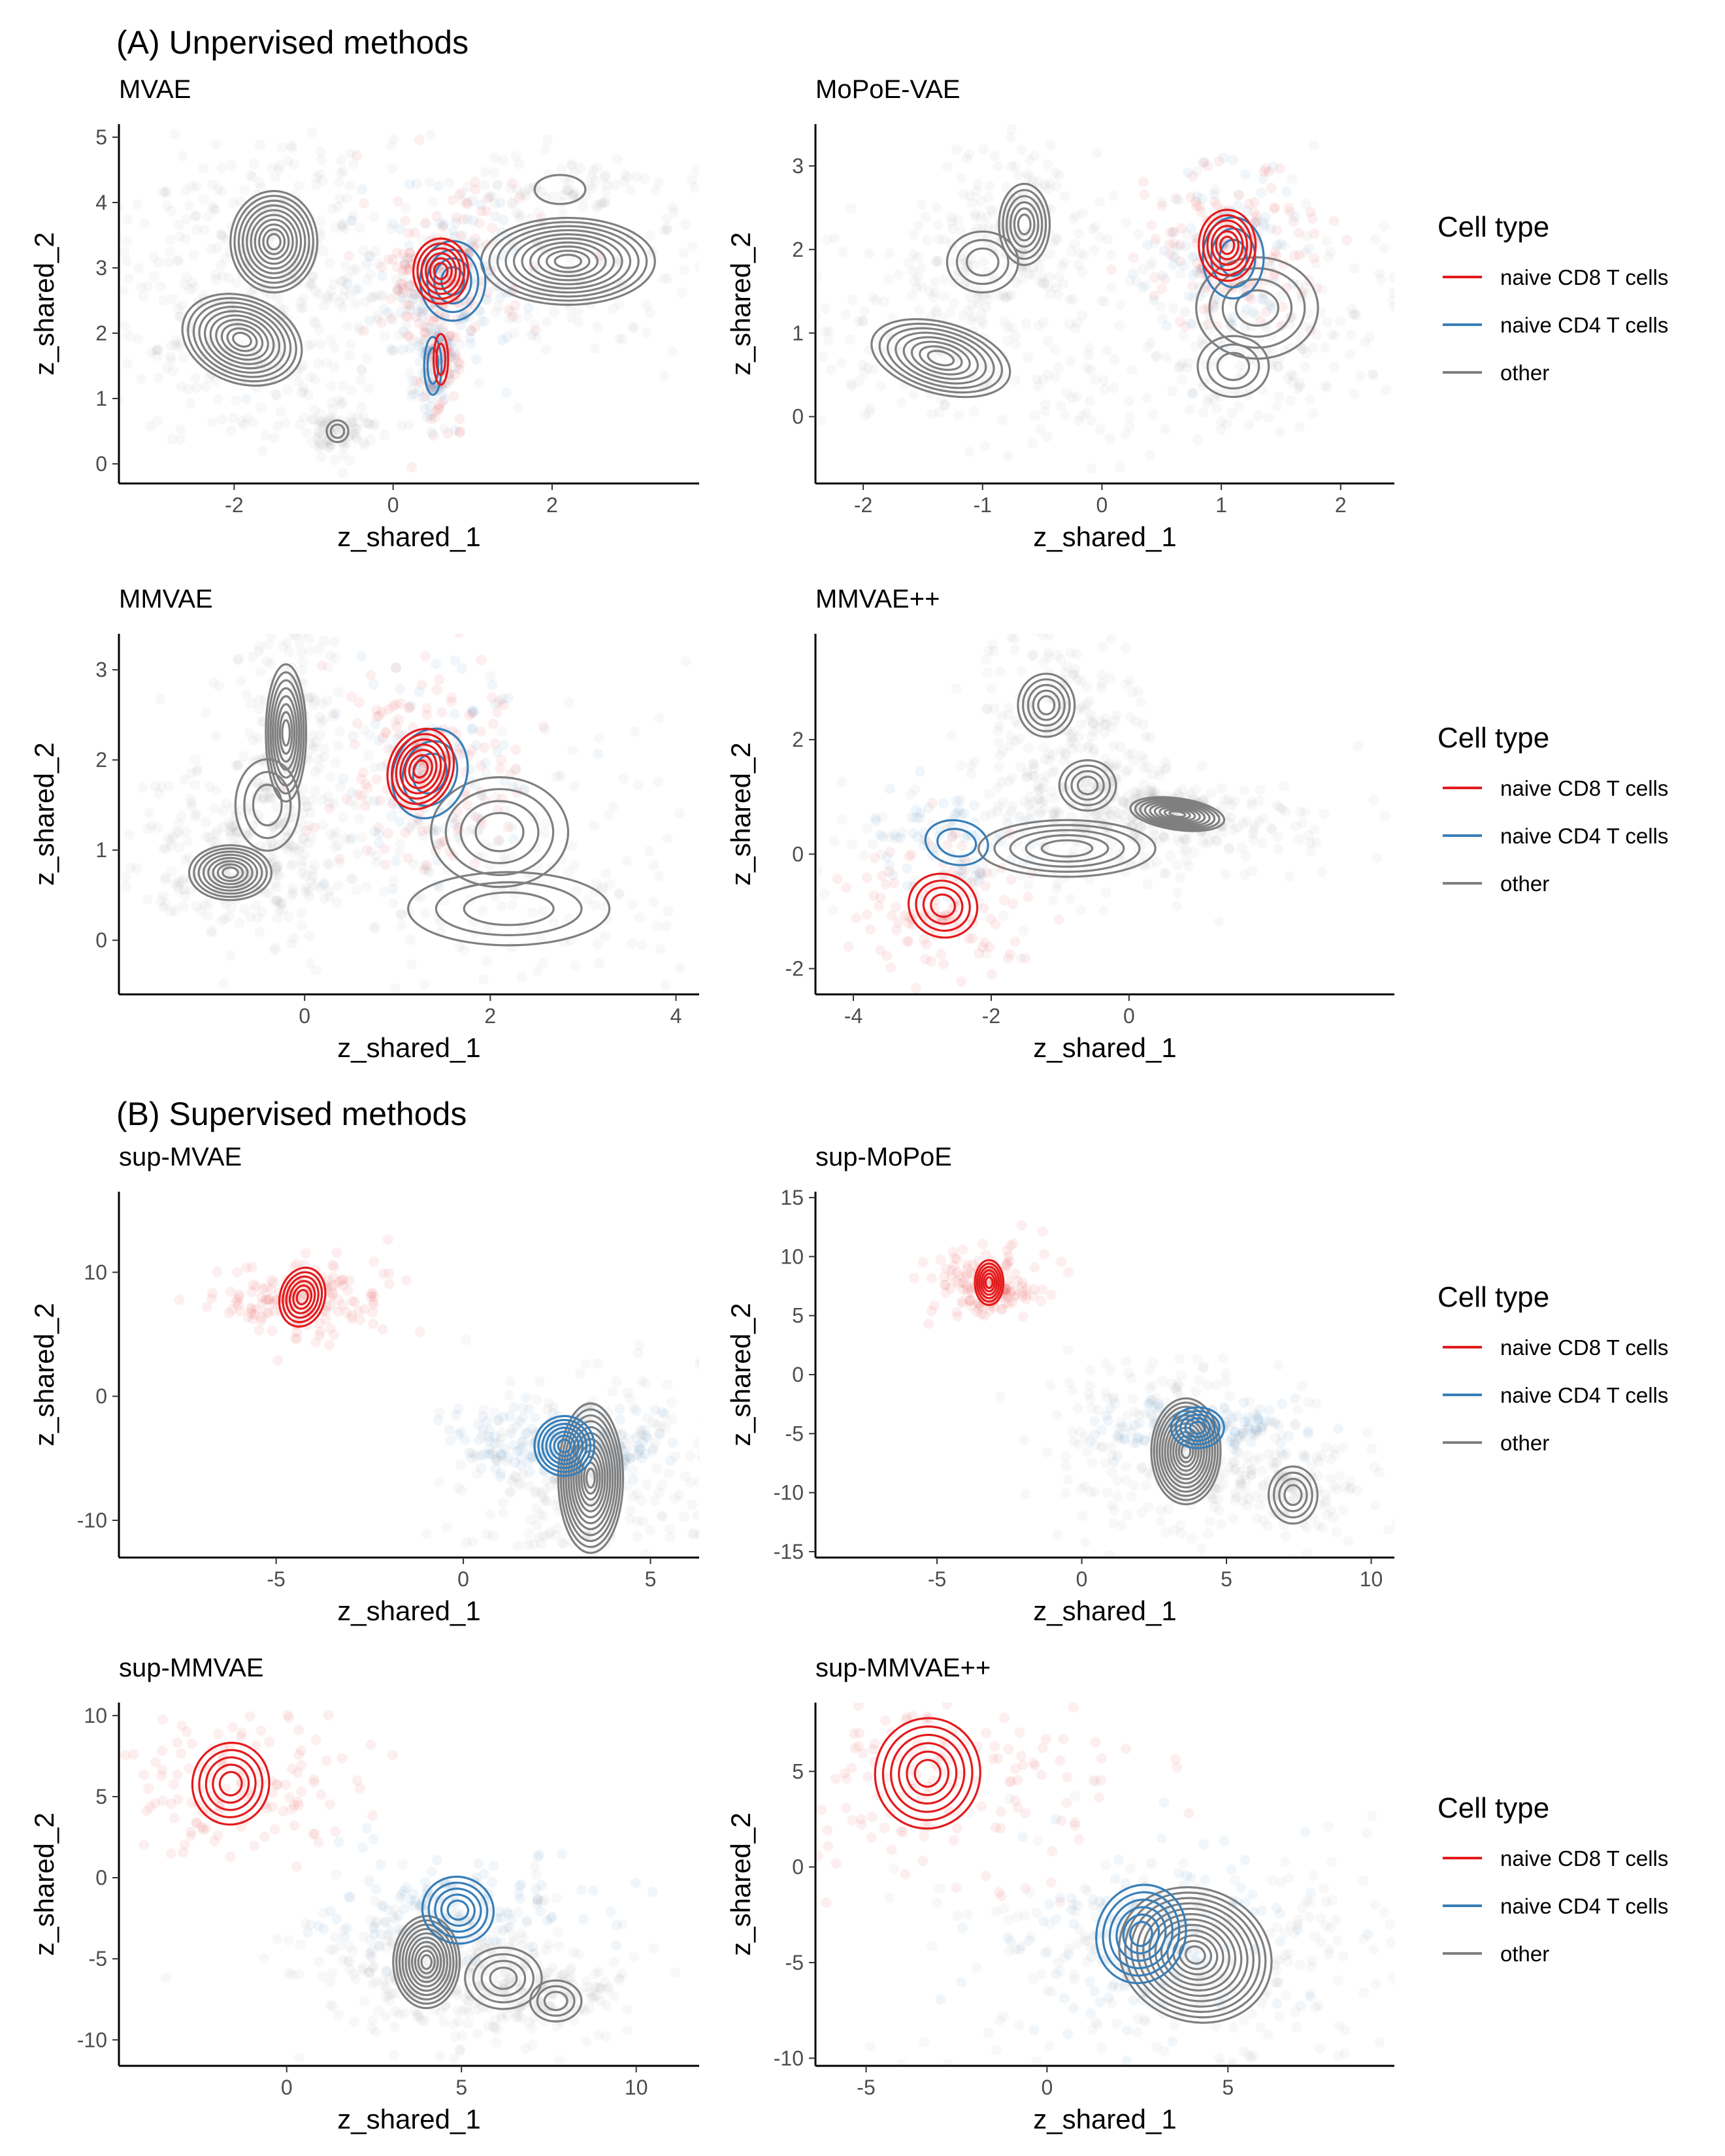 The height and width of the screenshot is (2156, 1725). Describe the element at coordinates (1105, 536) in the screenshot. I see `x-axis-label: z_shared_1` at that location.